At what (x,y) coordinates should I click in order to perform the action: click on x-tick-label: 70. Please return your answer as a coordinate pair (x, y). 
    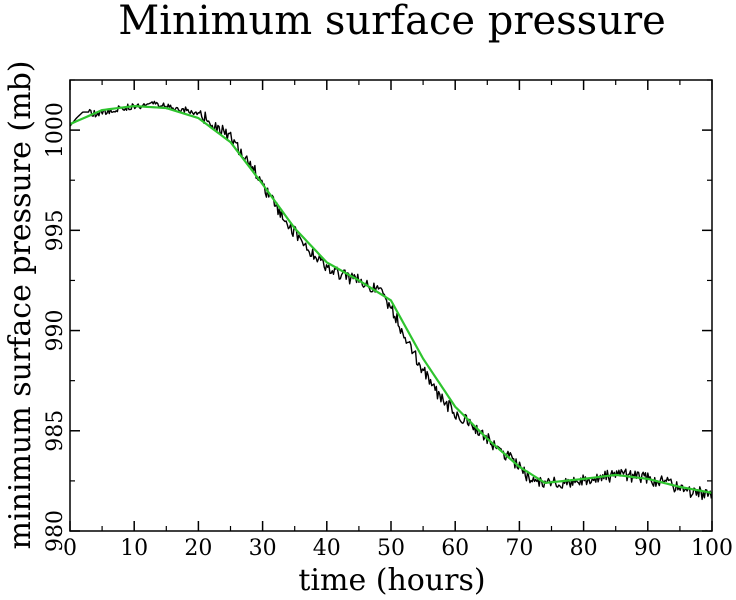
    Looking at the image, I should click on (519, 548).